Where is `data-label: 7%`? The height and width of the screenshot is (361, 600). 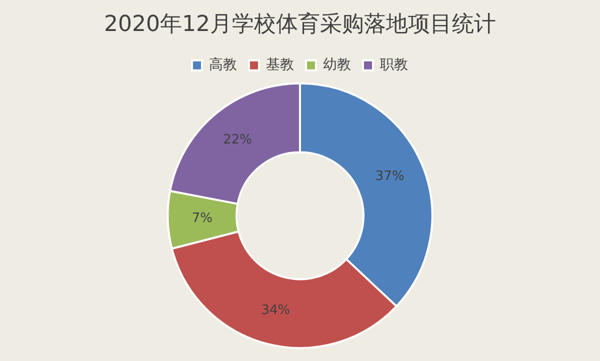 data-label: 7% is located at coordinates (202, 218).